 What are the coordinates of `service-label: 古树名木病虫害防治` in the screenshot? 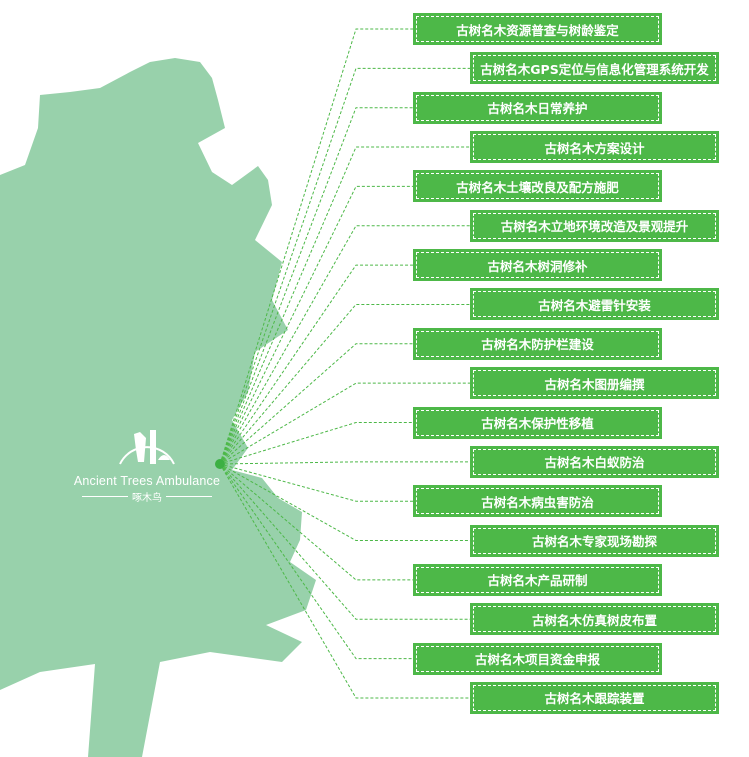 It's located at (537, 501).